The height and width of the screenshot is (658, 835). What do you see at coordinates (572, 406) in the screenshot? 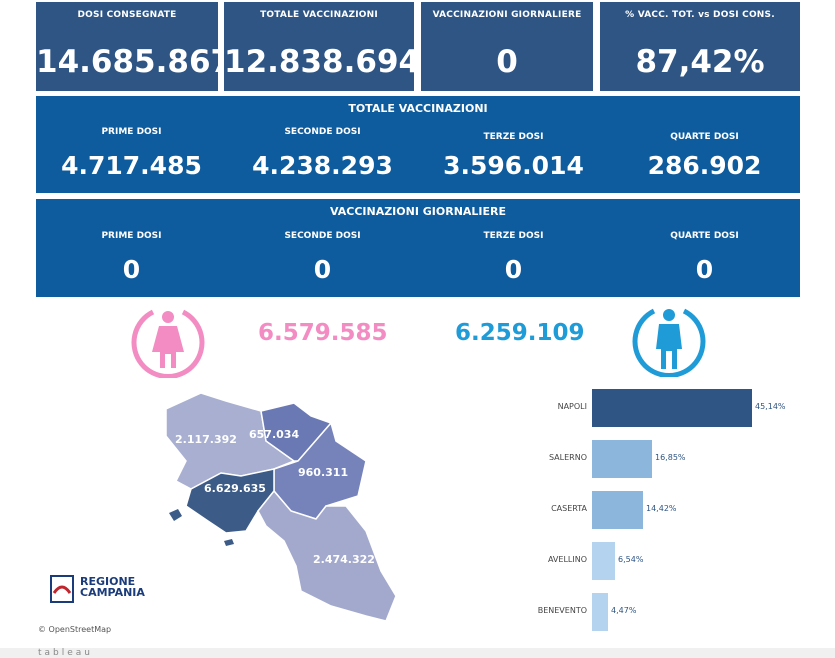
I see `bar-label-napoli: NAPOLI` at bounding box center [572, 406].